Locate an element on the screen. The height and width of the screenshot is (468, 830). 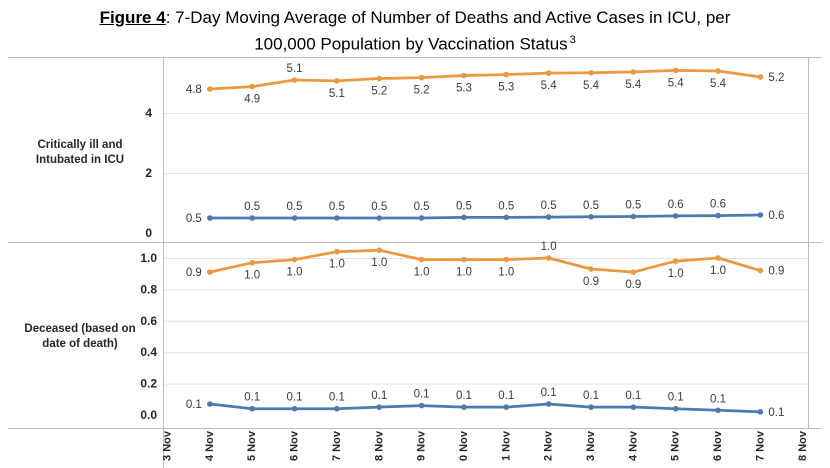
y-tick-label: 0.6 is located at coordinates (148, 321).